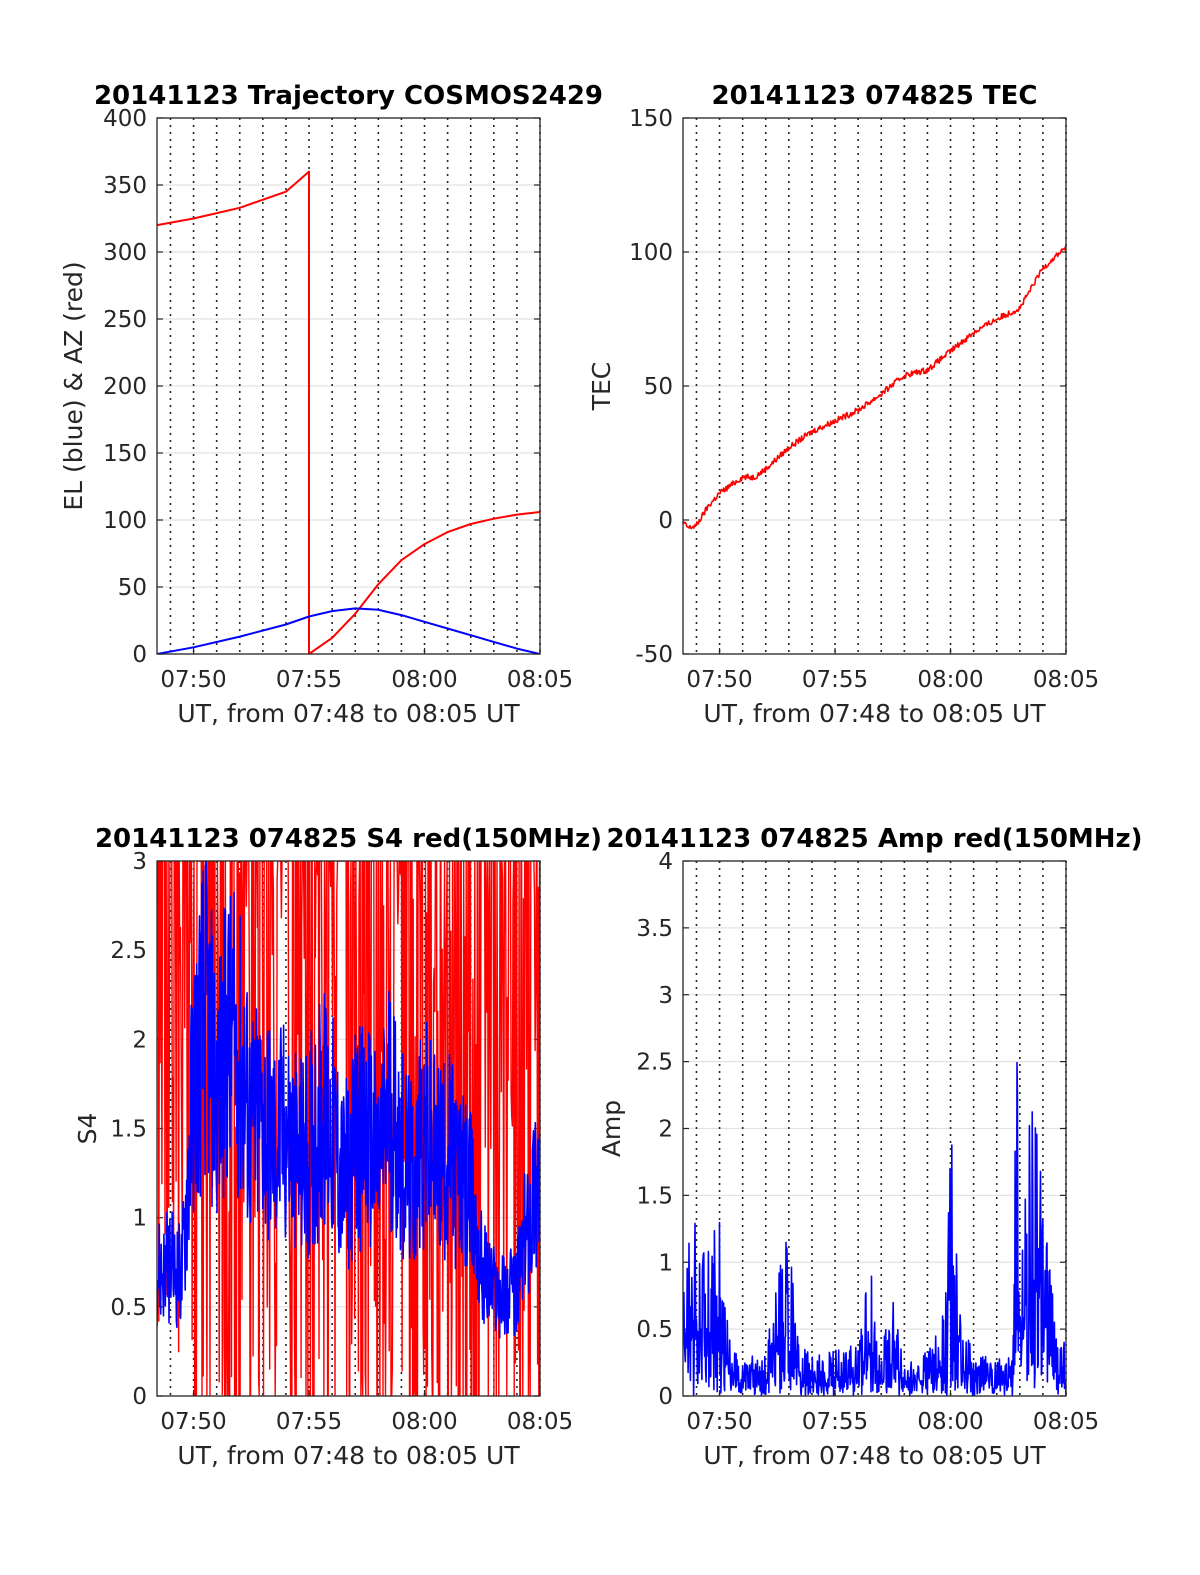  What do you see at coordinates (348, 1455) in the screenshot?
I see `s4-x-axis-label: UT, from 07:48 to 08:05 UT` at bounding box center [348, 1455].